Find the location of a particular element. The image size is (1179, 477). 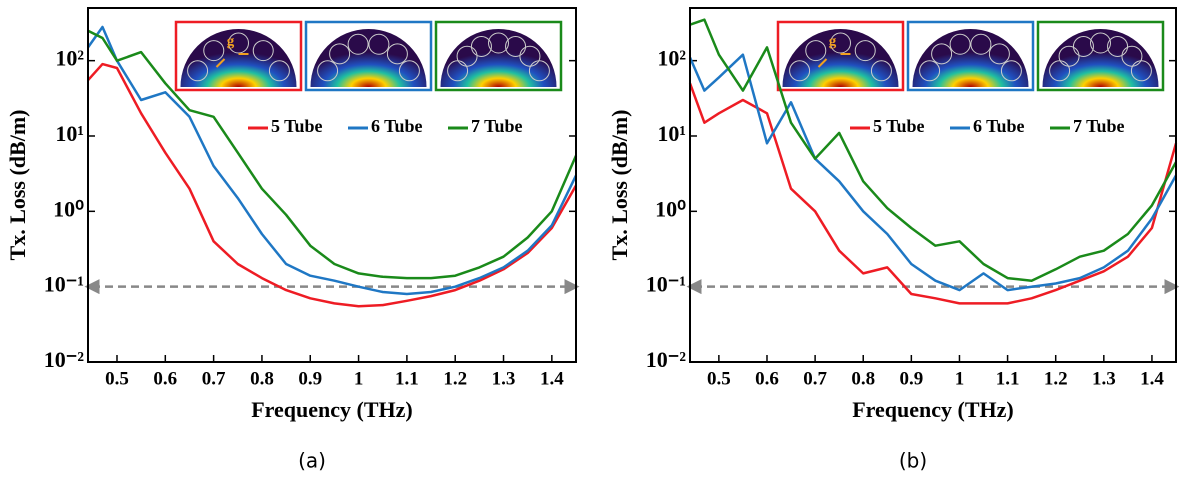

caption: (b) is located at coordinates (913, 461).